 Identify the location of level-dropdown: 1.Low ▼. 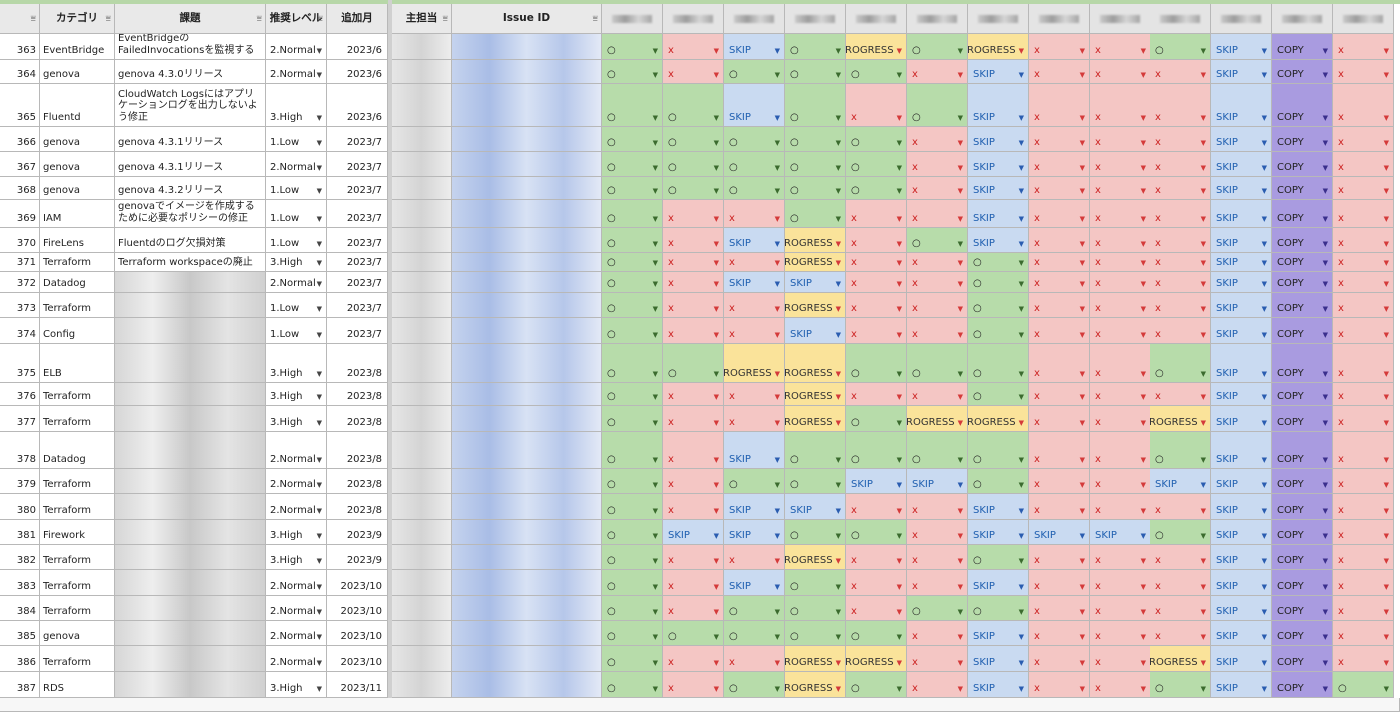
(296, 331).